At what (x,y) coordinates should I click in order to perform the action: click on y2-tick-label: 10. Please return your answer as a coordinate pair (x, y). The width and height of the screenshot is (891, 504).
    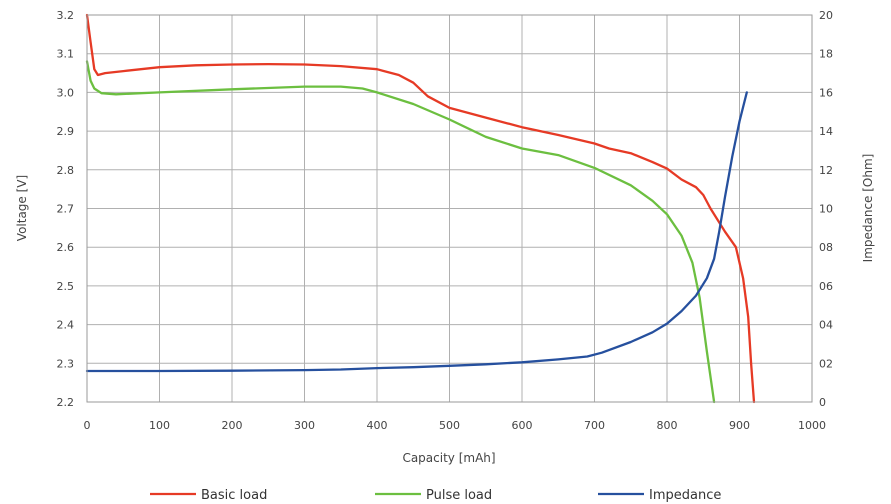
    Looking at the image, I should click on (826, 209).